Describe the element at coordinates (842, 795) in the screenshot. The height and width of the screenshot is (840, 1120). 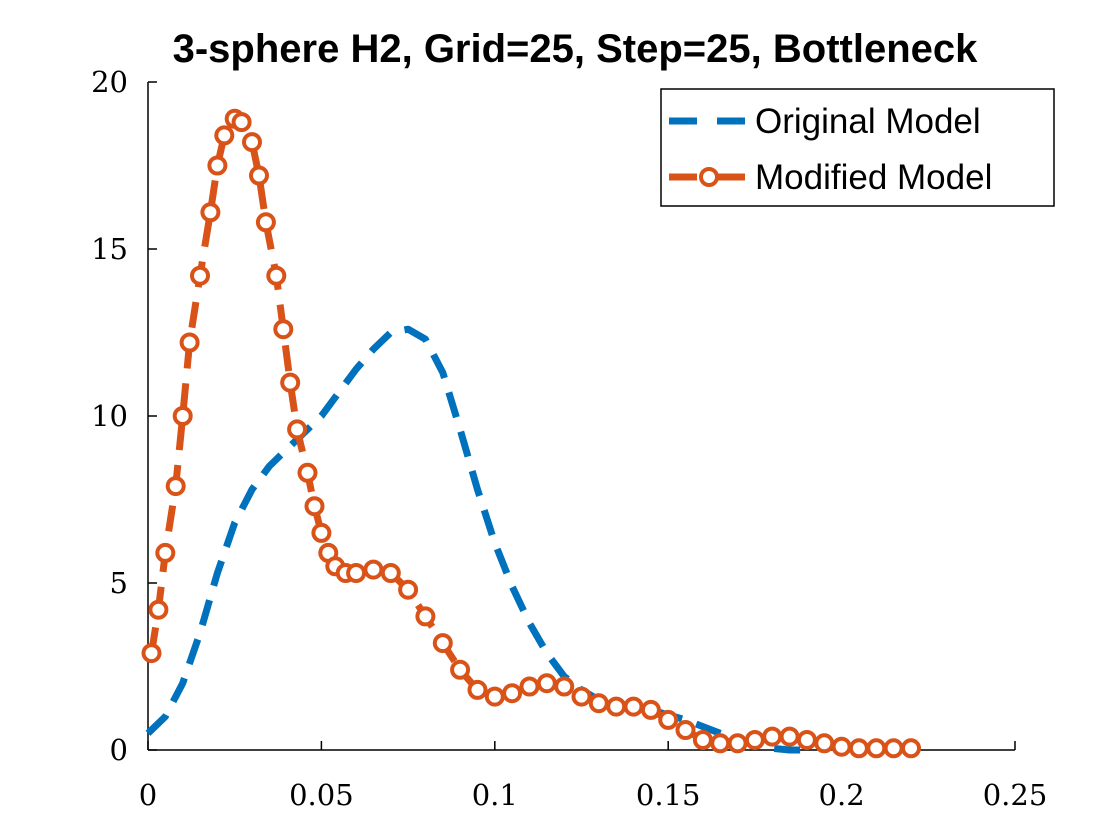
I see `x-tick-label: 0.2` at that location.